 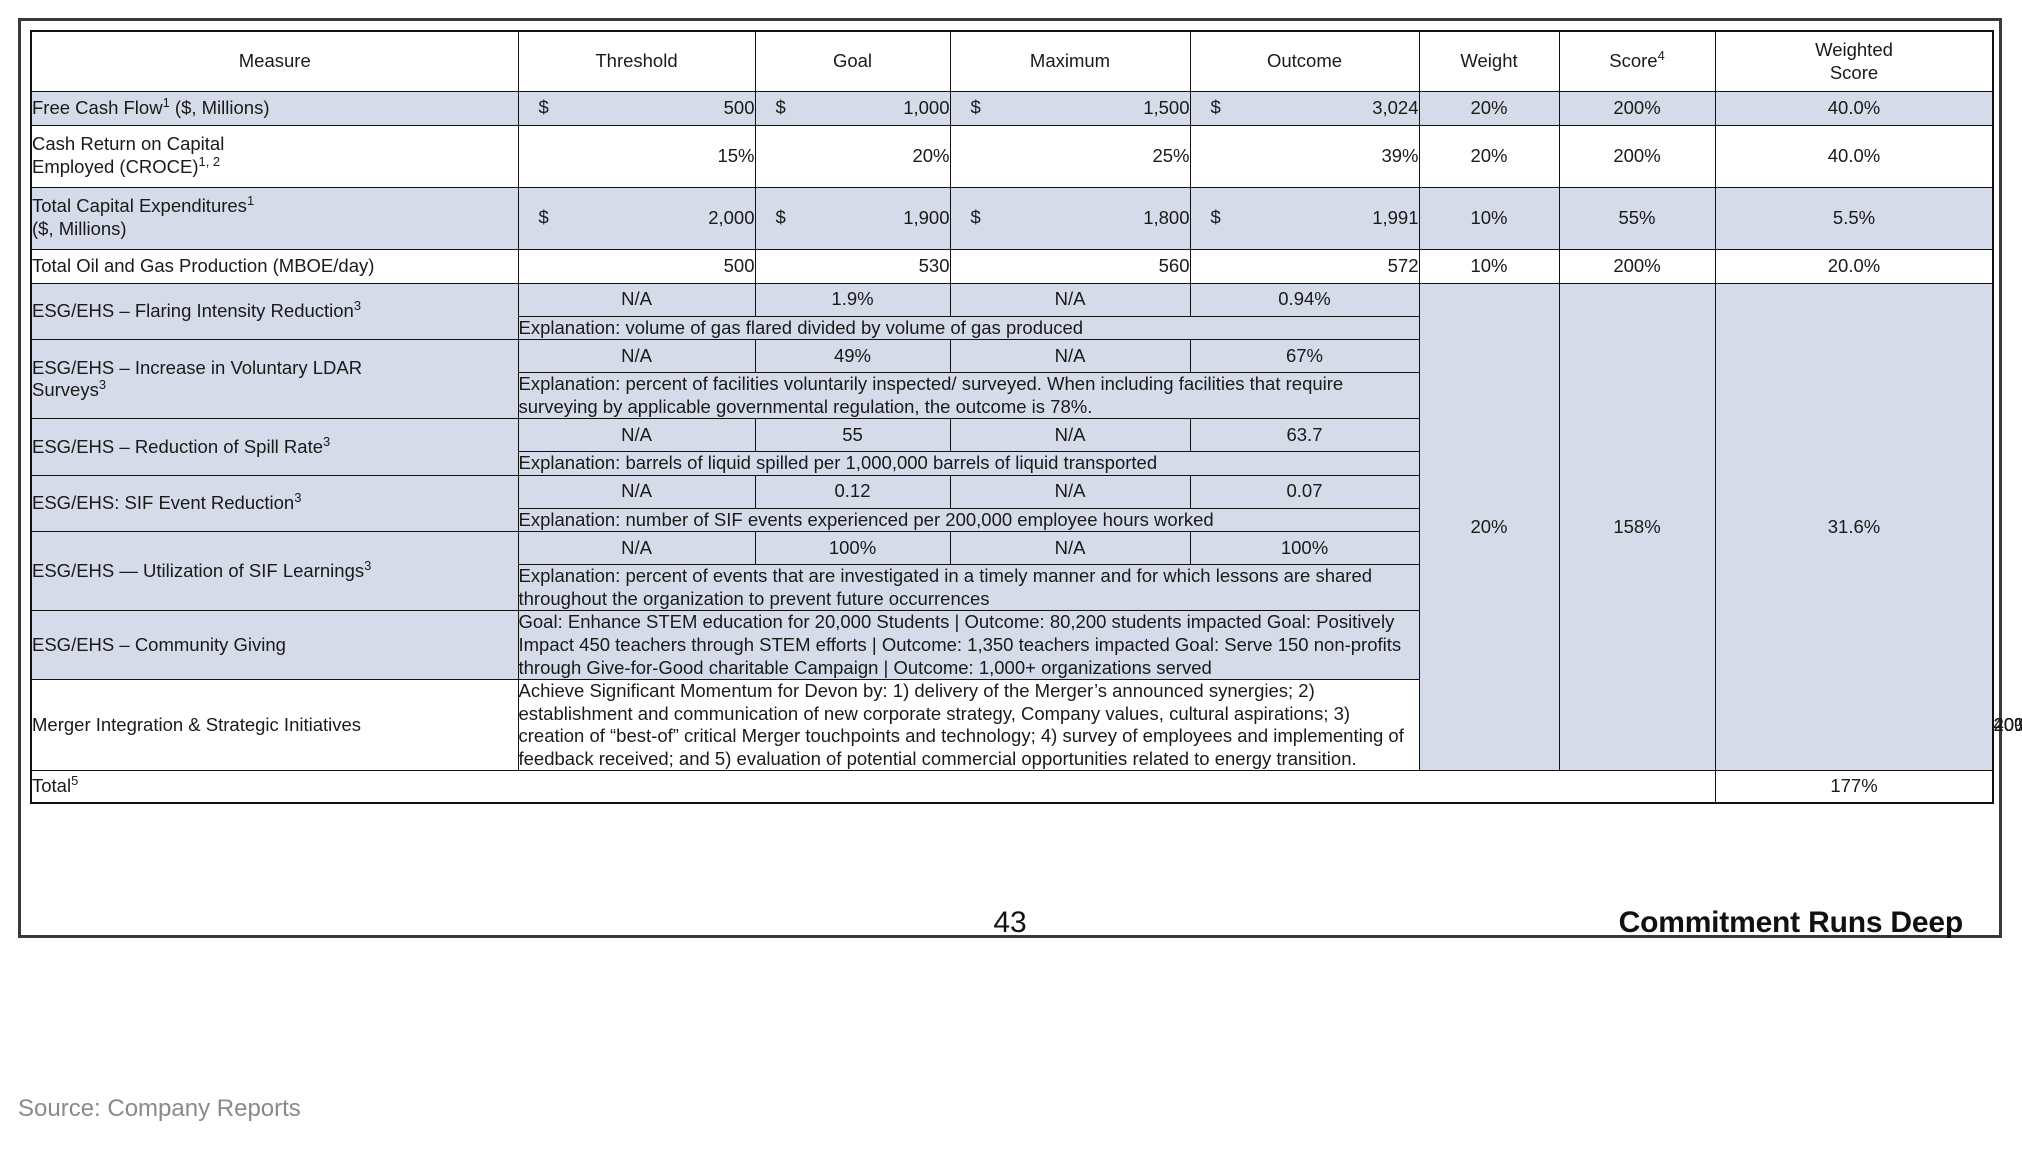 I want to click on slide-footer: 43 Commitment Runs Deep, so click(x=1010, y=941).